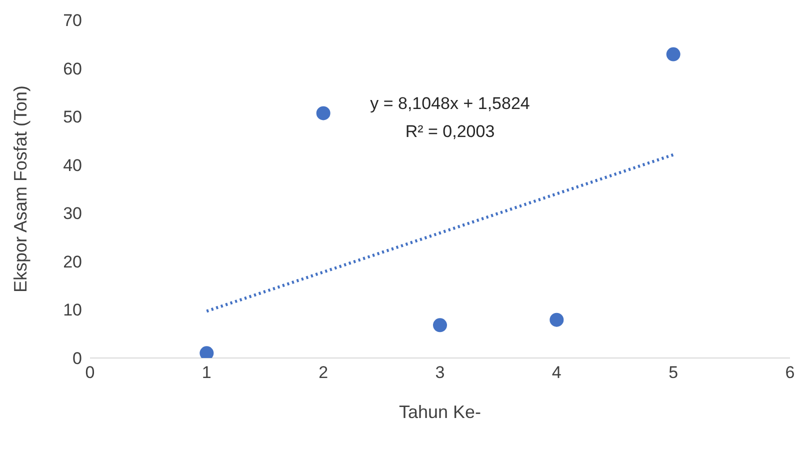 The width and height of the screenshot is (795, 458). What do you see at coordinates (77, 358) in the screenshot?
I see `y-tick-label: 0` at bounding box center [77, 358].